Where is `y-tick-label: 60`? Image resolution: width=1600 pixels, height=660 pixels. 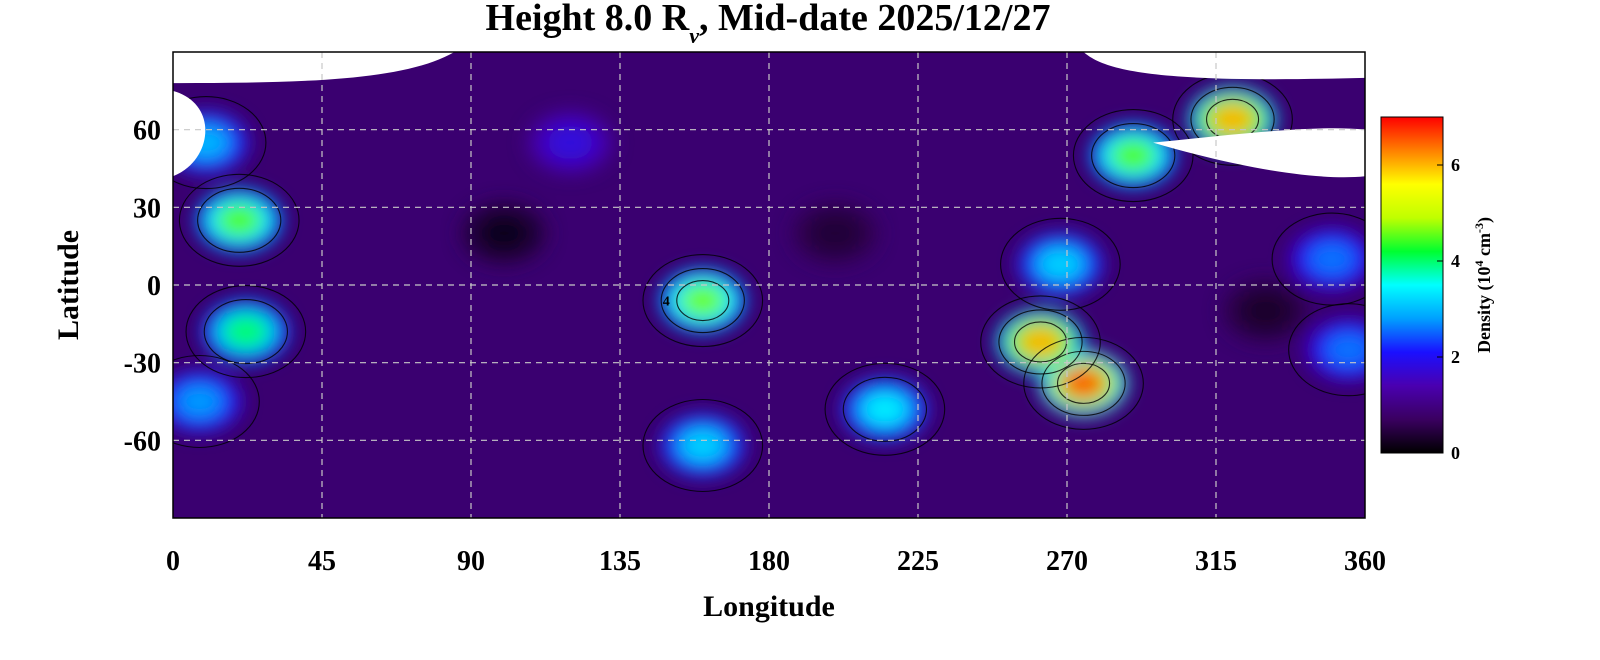 y-tick-label: 60 is located at coordinates (147, 131).